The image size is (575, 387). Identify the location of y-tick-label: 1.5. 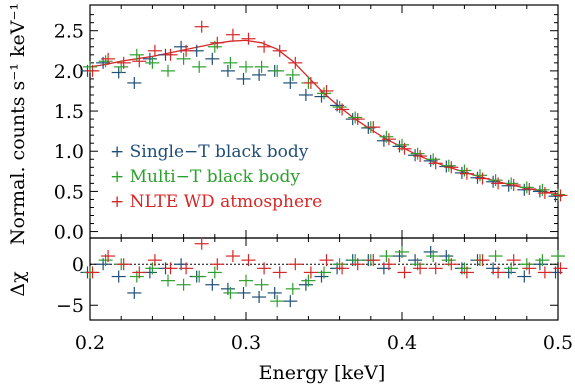
(69, 112).